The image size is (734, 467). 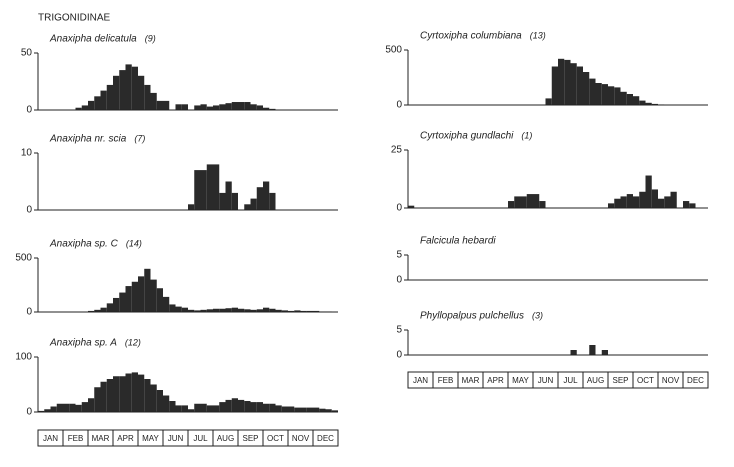 What do you see at coordinates (546, 380) in the screenshot?
I see `month-label: JUN` at bounding box center [546, 380].